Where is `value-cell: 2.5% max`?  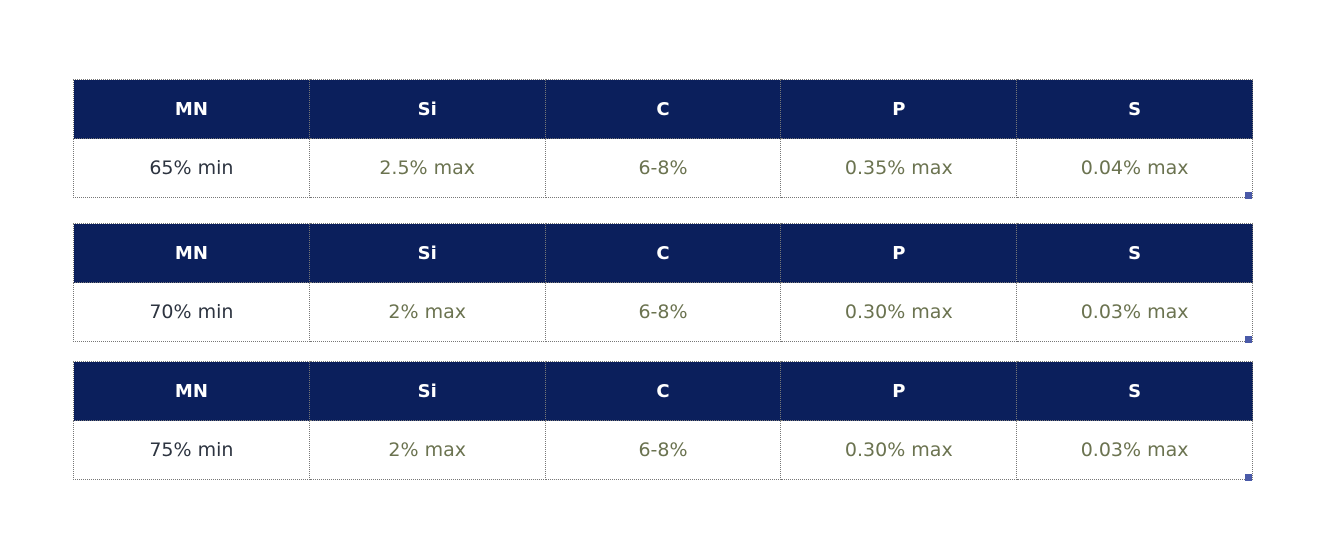 value-cell: 2.5% max is located at coordinates (427, 168).